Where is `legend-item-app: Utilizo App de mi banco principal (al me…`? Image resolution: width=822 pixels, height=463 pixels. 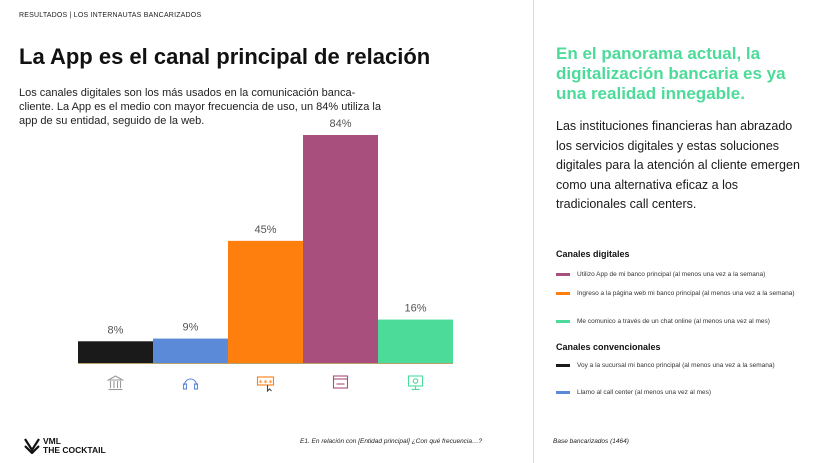
legend-item-app: Utilizo App de mi banco principal (al me… is located at coordinates (681, 274).